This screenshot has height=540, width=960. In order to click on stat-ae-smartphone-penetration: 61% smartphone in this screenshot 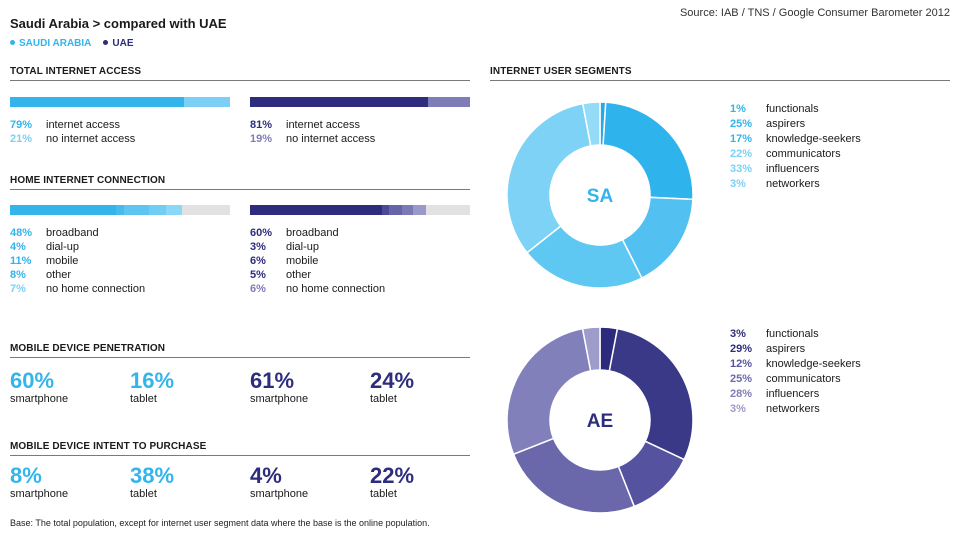, I will do `click(279, 387)`.